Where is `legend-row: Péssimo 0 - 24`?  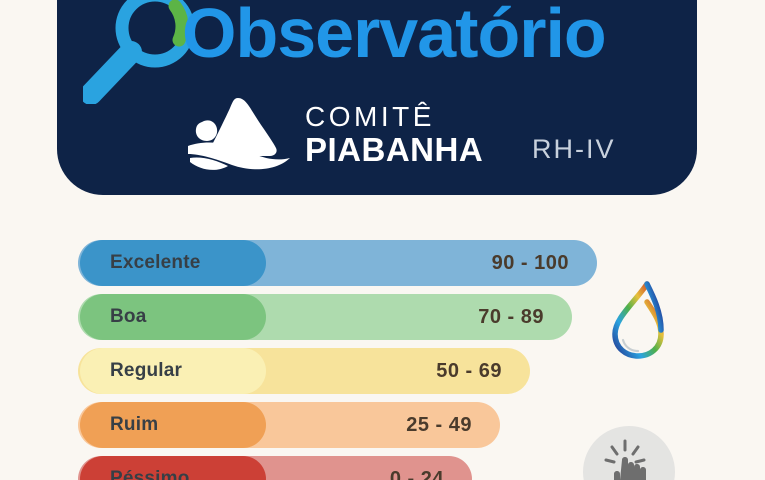
legend-row: Péssimo 0 - 24 is located at coordinates (275, 468).